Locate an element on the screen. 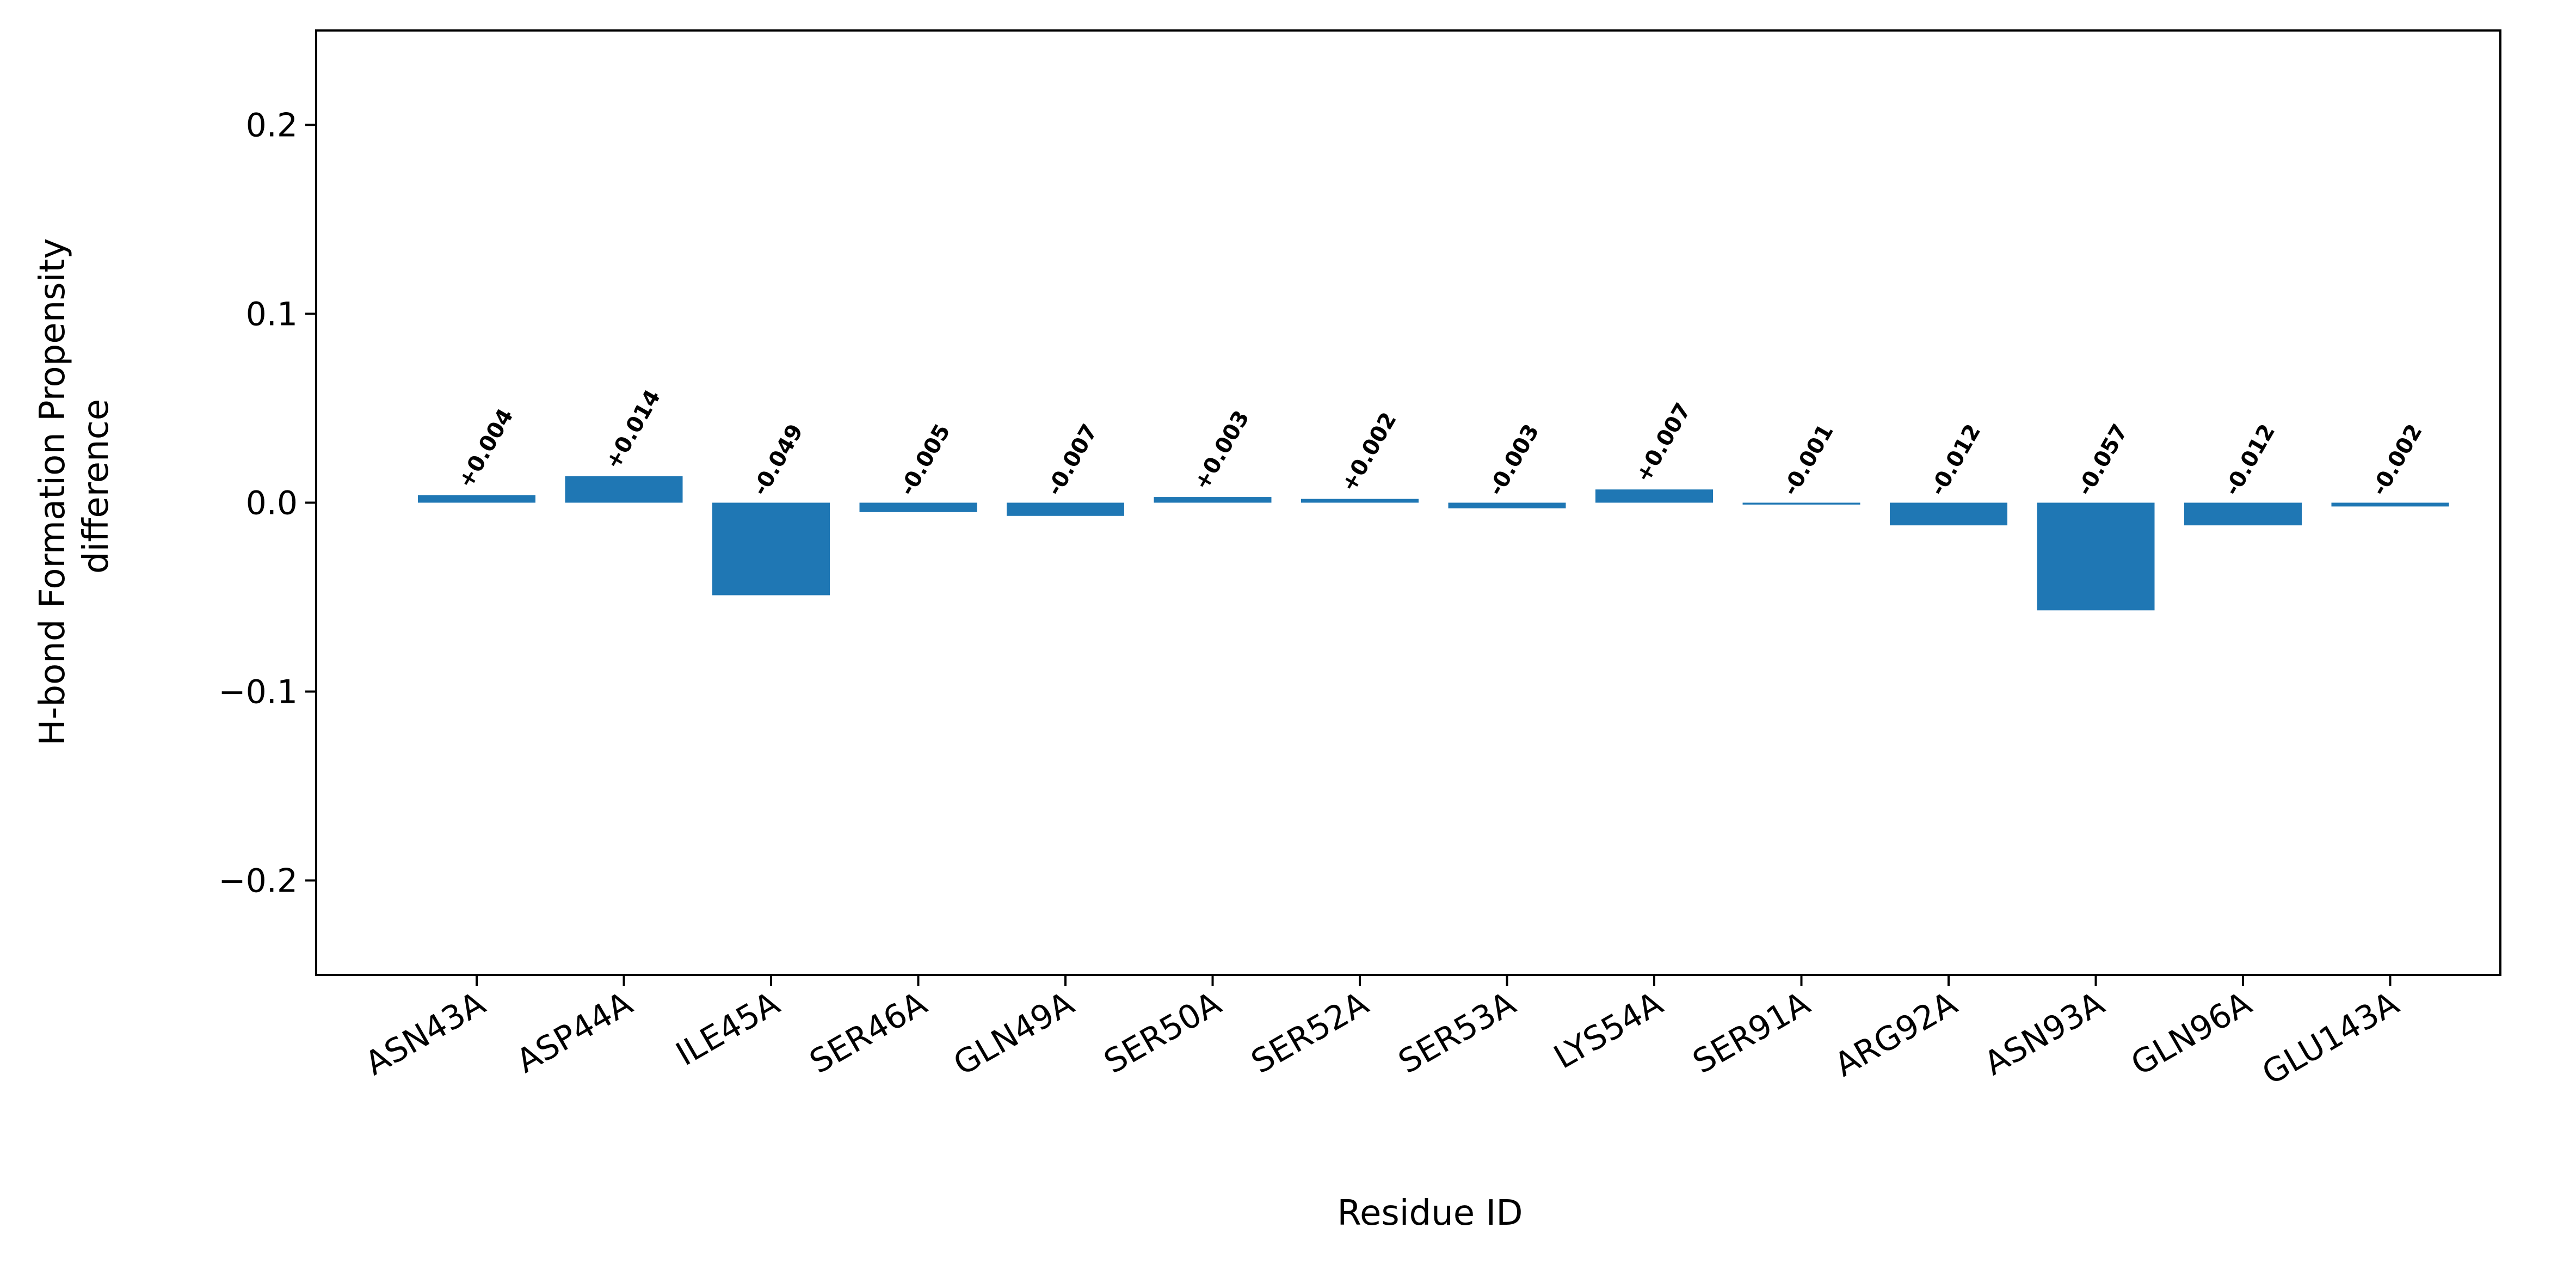  bar-asp44a is located at coordinates (624, 489).